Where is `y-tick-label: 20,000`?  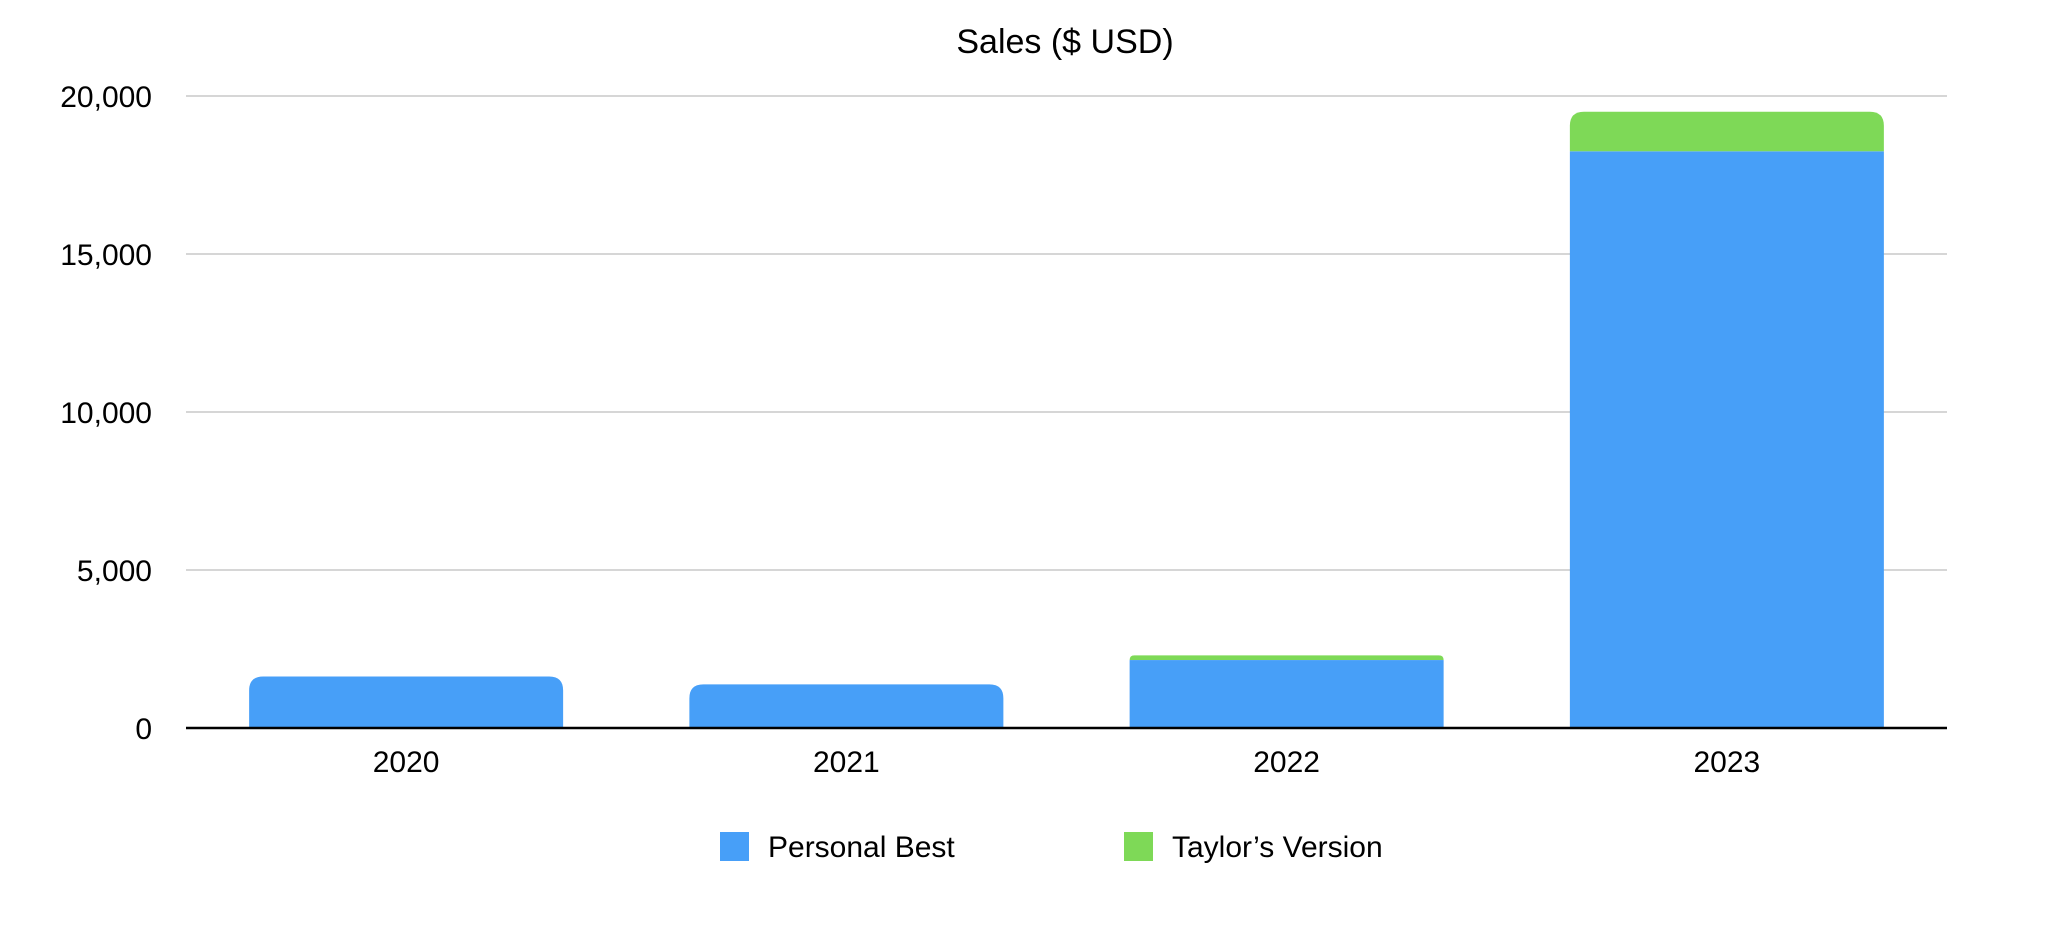 y-tick-label: 20,000 is located at coordinates (106, 97).